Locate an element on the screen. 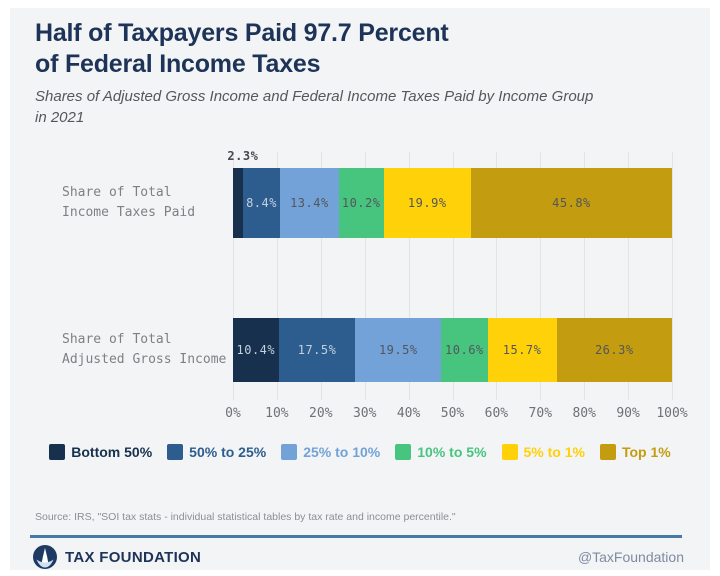 This screenshot has height=576, width=720. bar-segment: 10.4% is located at coordinates (256, 350).